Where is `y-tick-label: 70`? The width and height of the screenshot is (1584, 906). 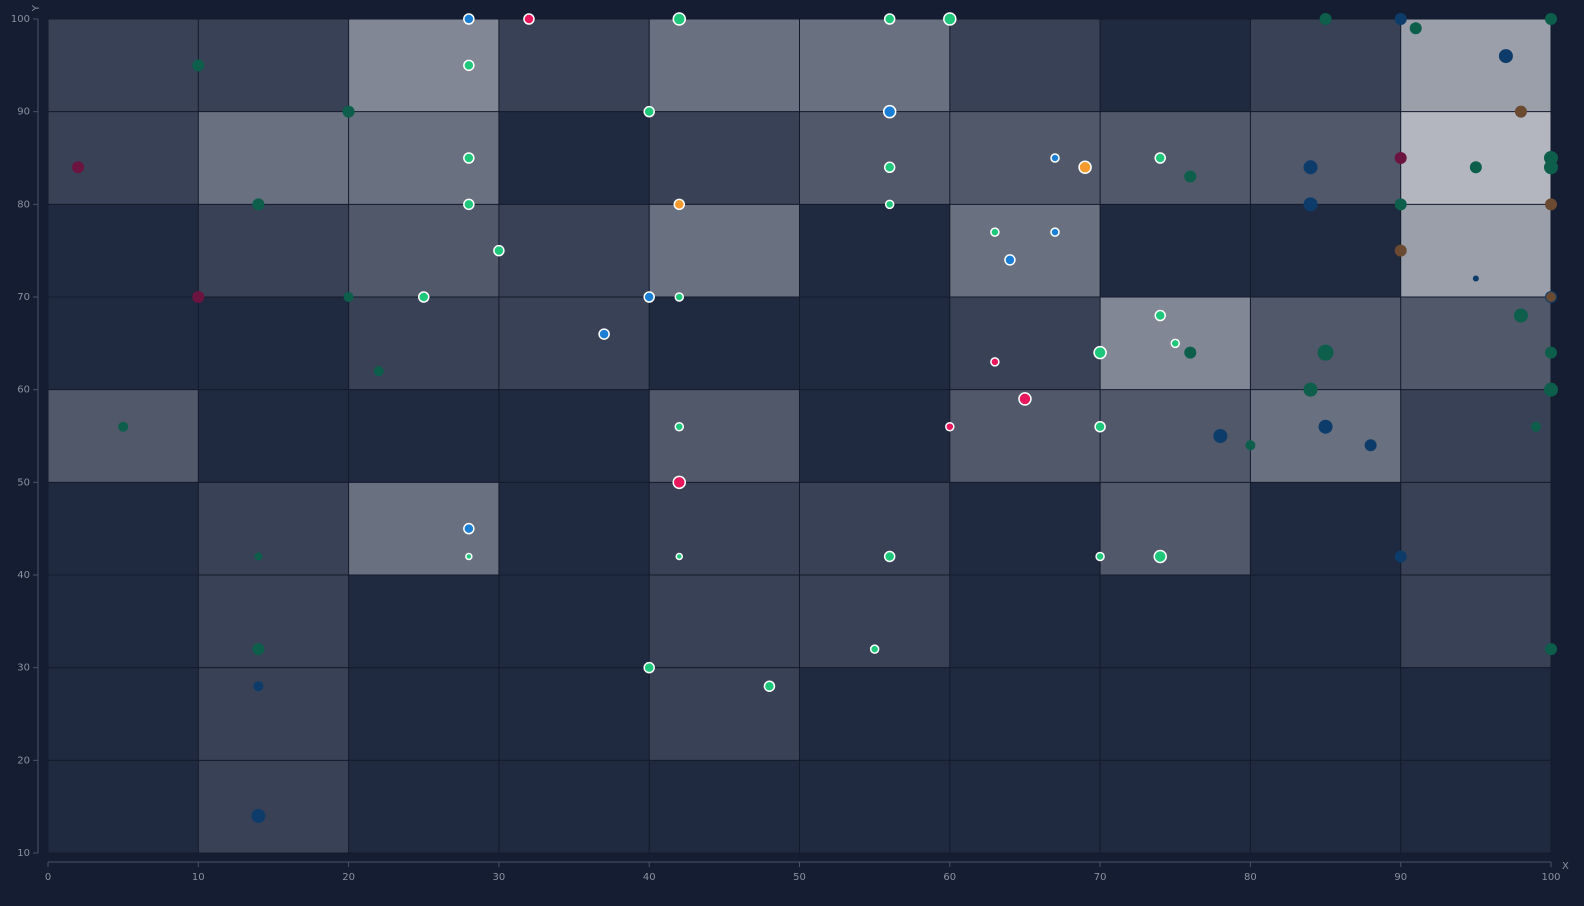
y-tick-label: 70 is located at coordinates (23, 297).